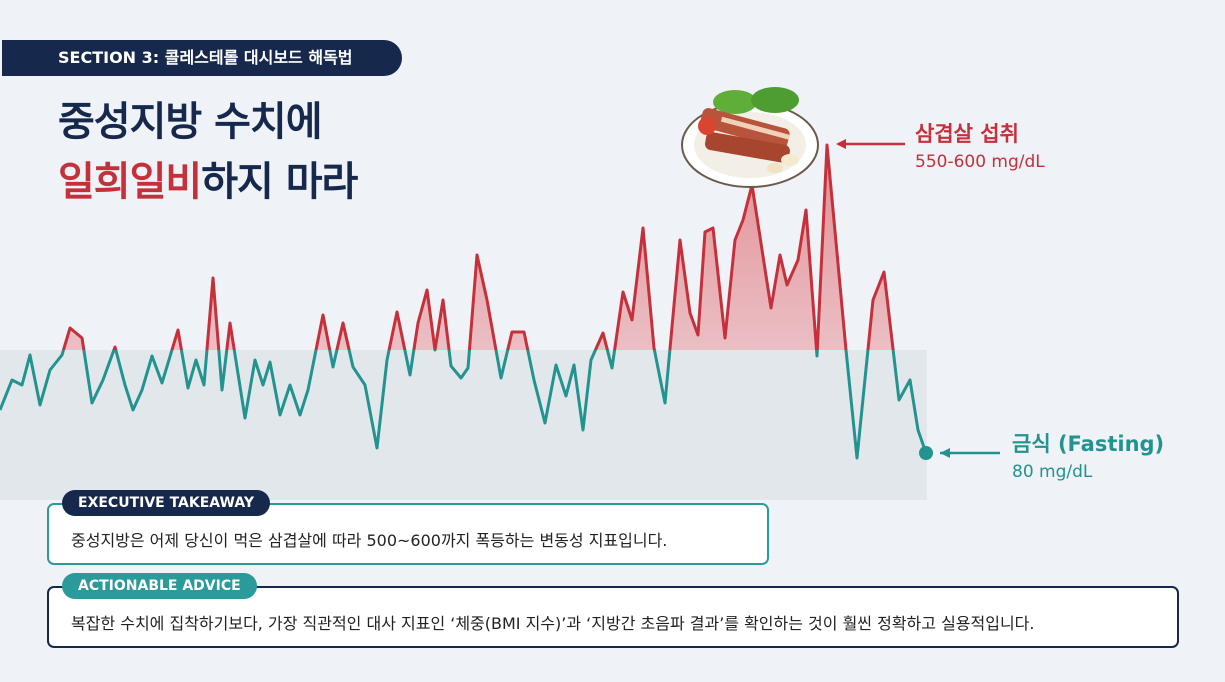  I want to click on title: 중성지방 수치에 일희일비하지 마라, so click(208, 152).